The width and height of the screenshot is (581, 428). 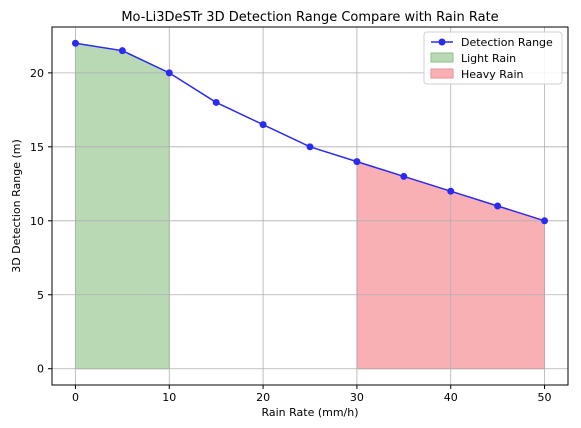 I want to click on legend-swatch-light-rain, so click(x=442, y=57).